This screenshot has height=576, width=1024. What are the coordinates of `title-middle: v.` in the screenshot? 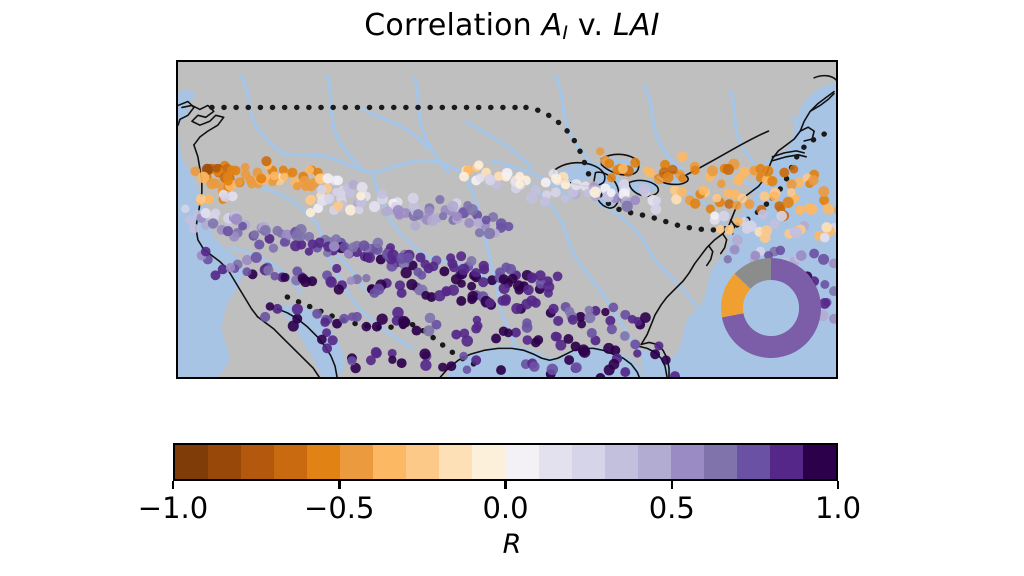 It's located at (591, 25).